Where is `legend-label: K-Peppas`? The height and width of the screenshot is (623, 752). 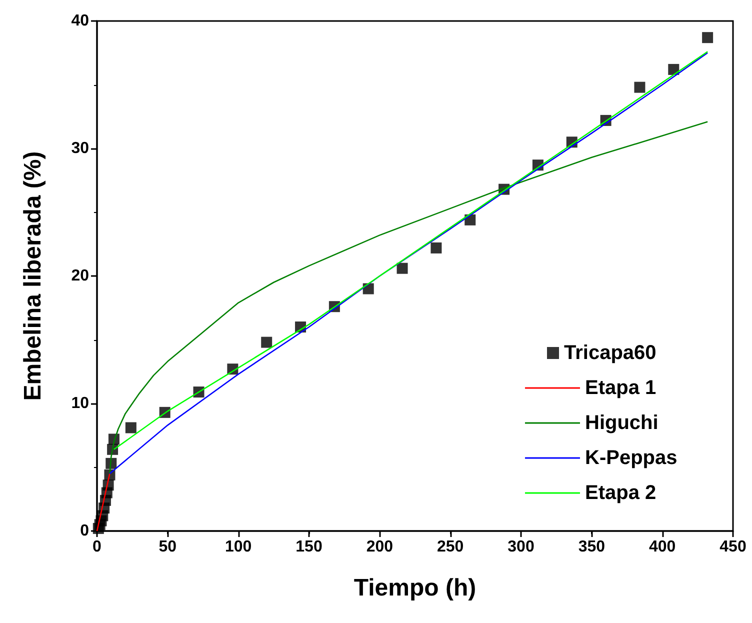
legend-label: K-Peppas is located at coordinates (631, 458).